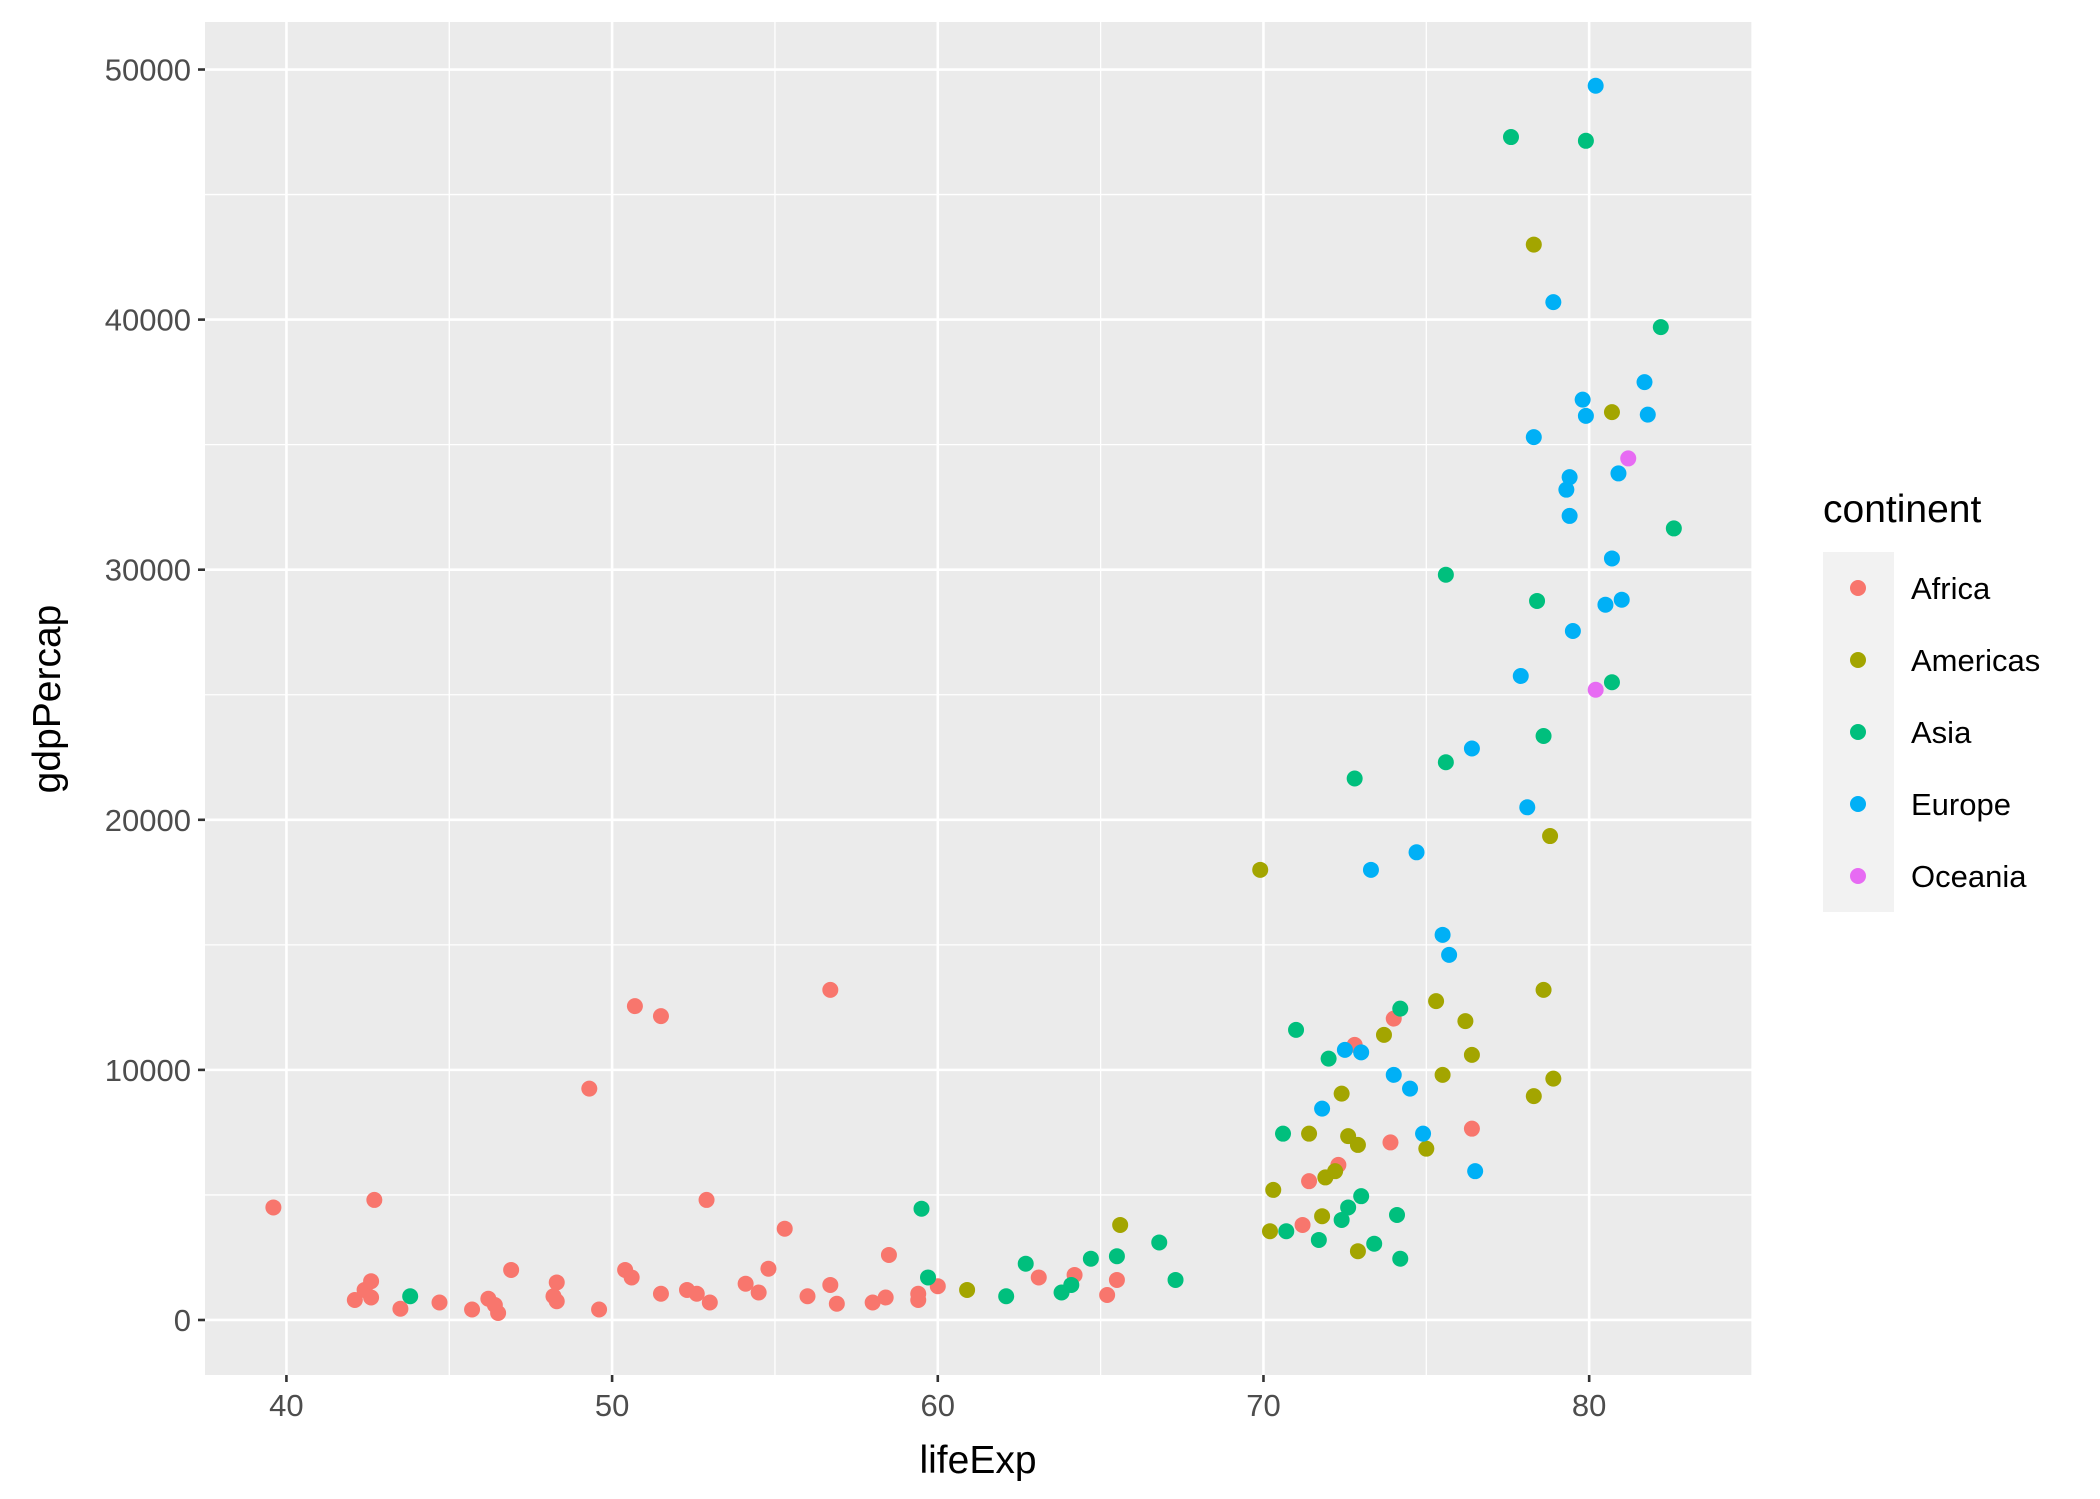  What do you see at coordinates (47, 699) in the screenshot?
I see `y-axis-title: gdpPercap` at bounding box center [47, 699].